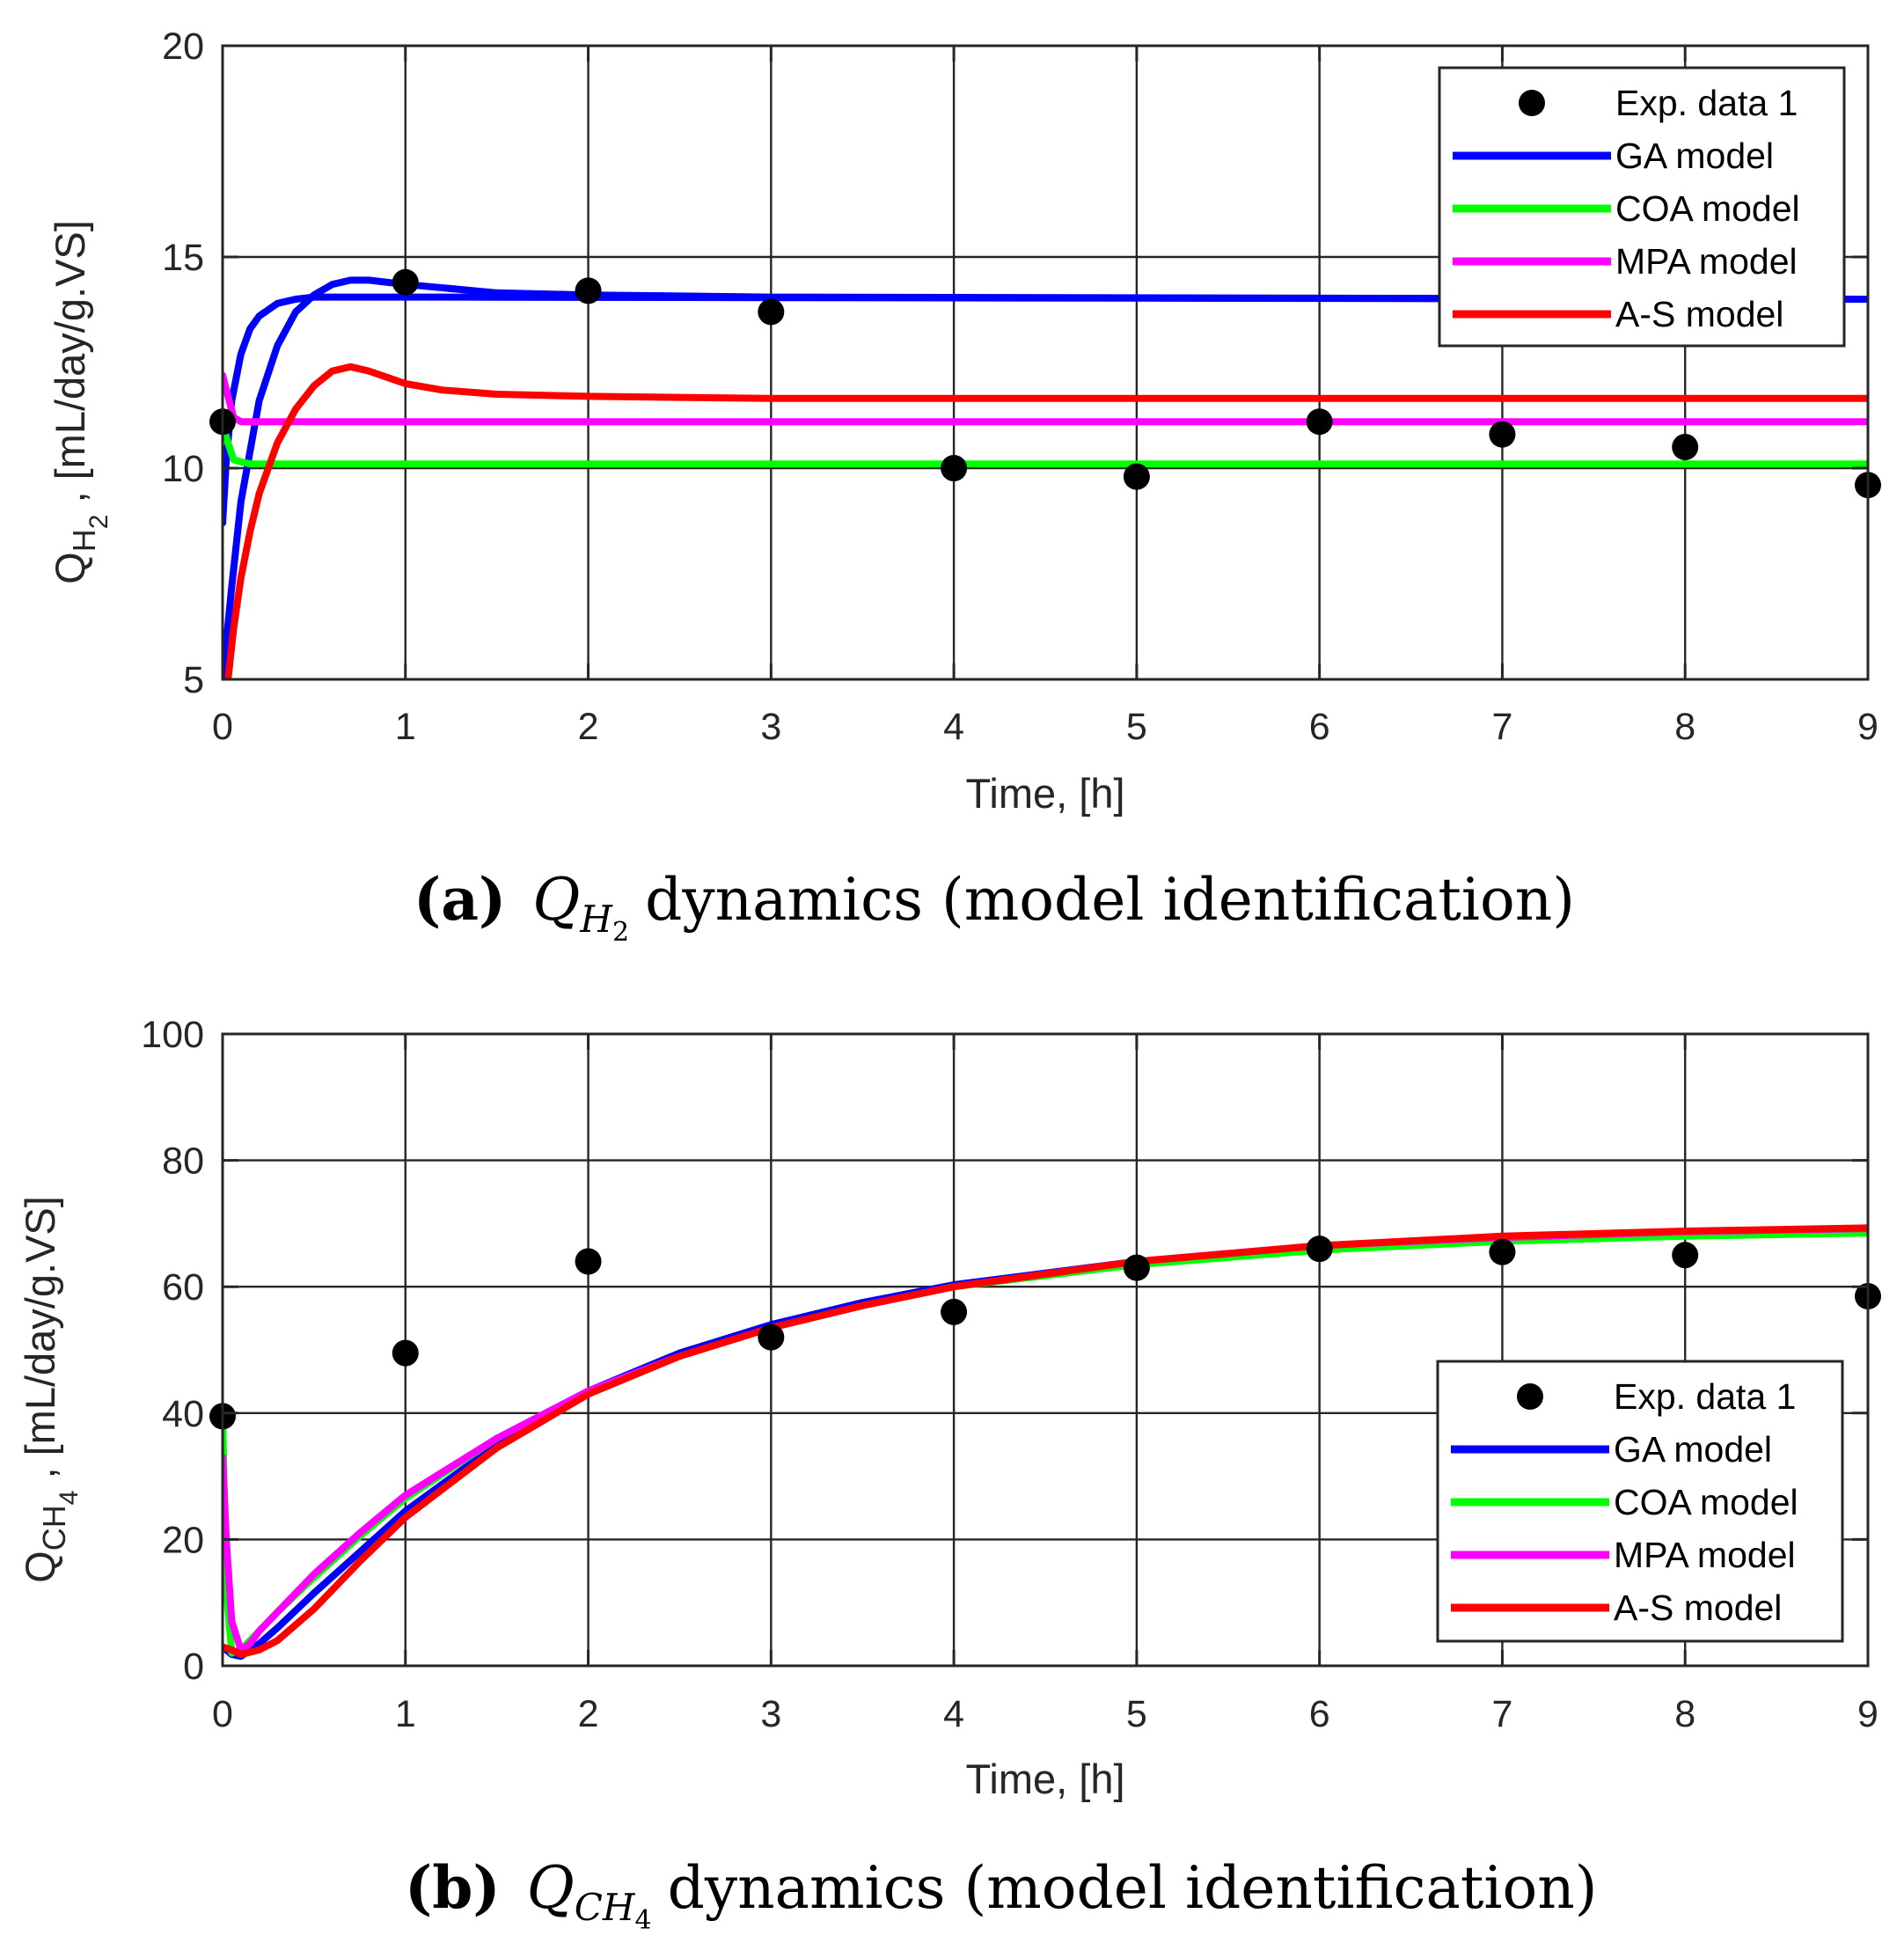 The image size is (1904, 1943). Describe the element at coordinates (1045, 445) in the screenshot. I see `series-line-coa-model` at that location.